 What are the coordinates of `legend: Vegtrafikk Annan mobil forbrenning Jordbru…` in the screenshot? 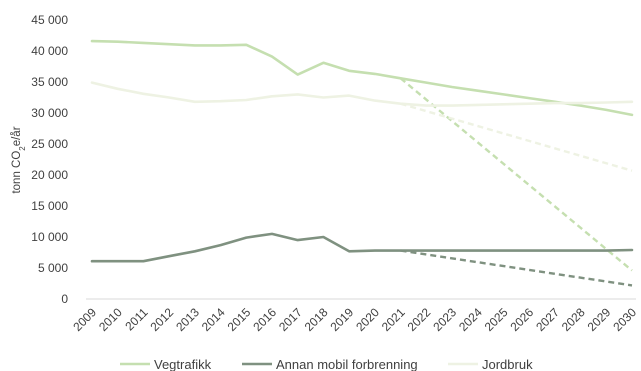 It's located at (326, 364).